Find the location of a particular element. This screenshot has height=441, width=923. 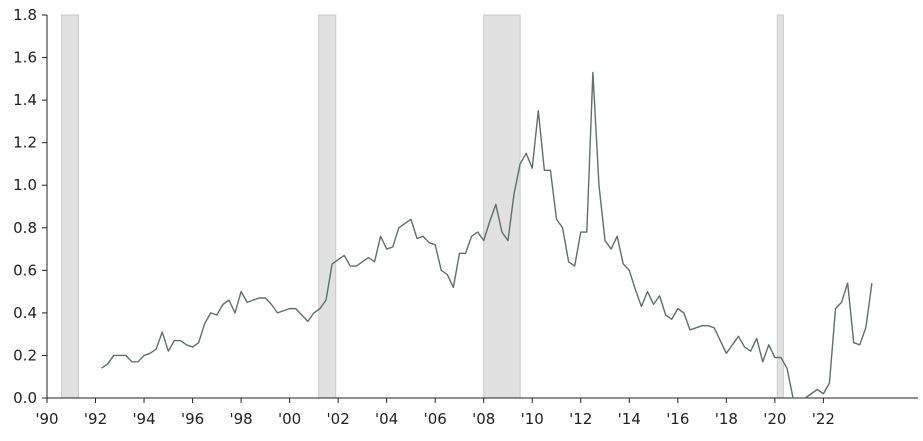

y-tick-label: 1.4 is located at coordinates (25, 100).